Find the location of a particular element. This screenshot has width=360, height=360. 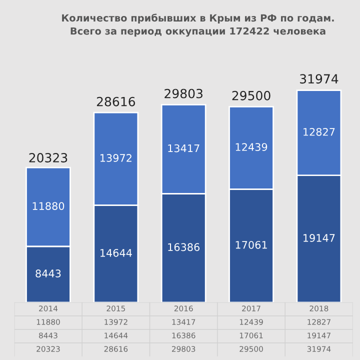

data-label: 11880 is located at coordinates (48, 206).